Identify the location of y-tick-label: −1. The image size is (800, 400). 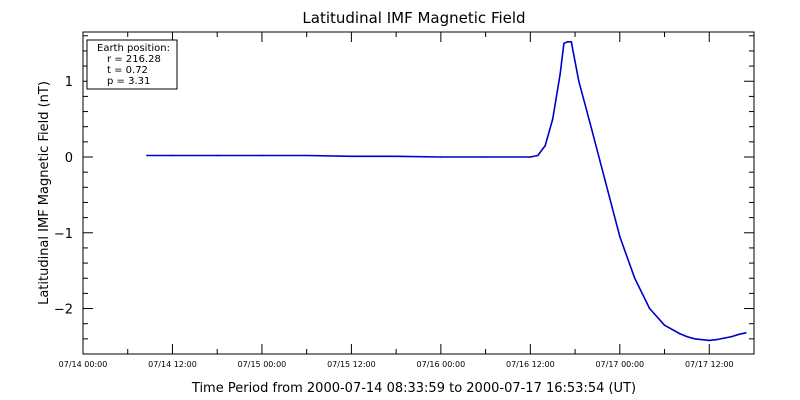
(63, 234).